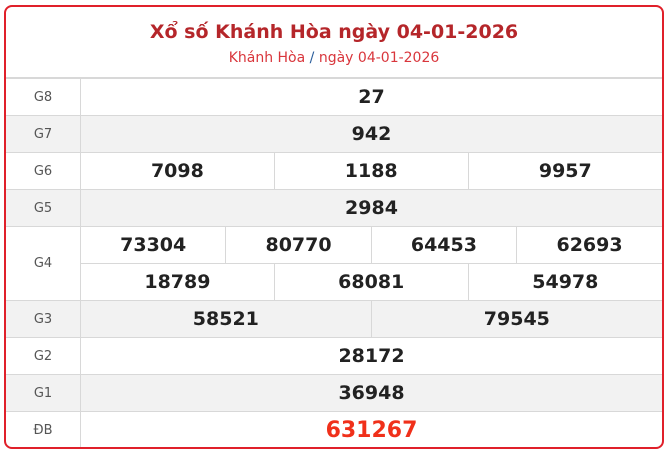 Image resolution: width=667 pixels, height=453 pixels. What do you see at coordinates (153, 245) in the screenshot?
I see `prize-number: 73304` at bounding box center [153, 245].